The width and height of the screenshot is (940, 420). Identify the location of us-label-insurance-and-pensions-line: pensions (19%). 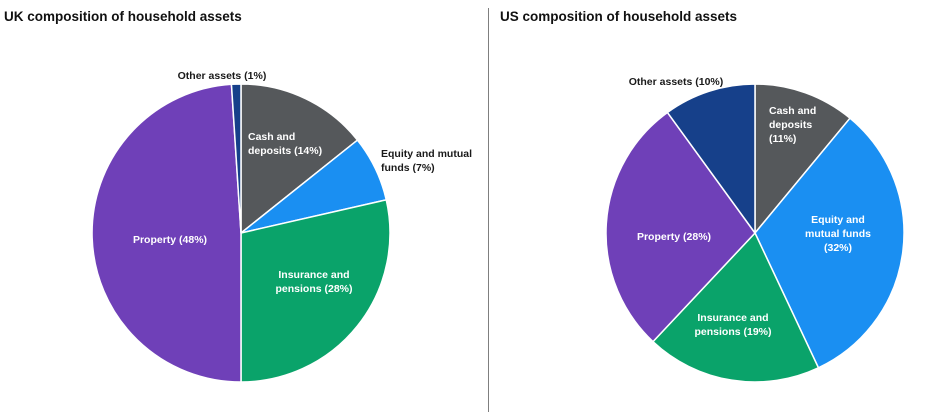
(732, 332).